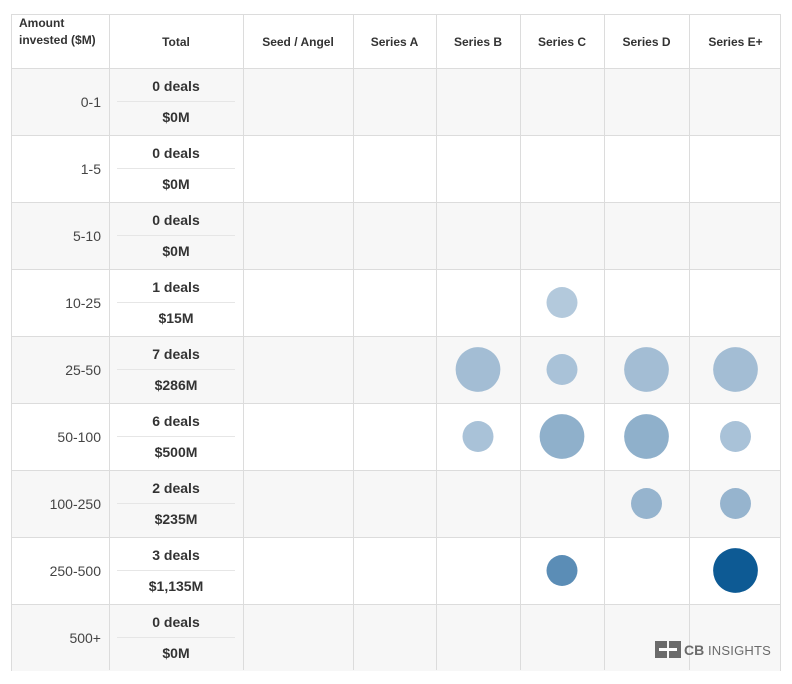 This screenshot has height=684, width=792. What do you see at coordinates (75, 570) in the screenshot?
I see `range-label: 250-500` at bounding box center [75, 570].